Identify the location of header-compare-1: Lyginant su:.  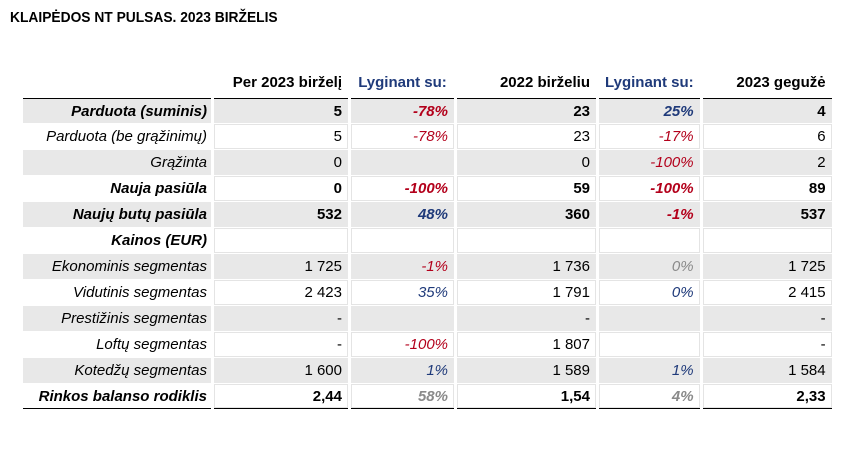
(402, 82).